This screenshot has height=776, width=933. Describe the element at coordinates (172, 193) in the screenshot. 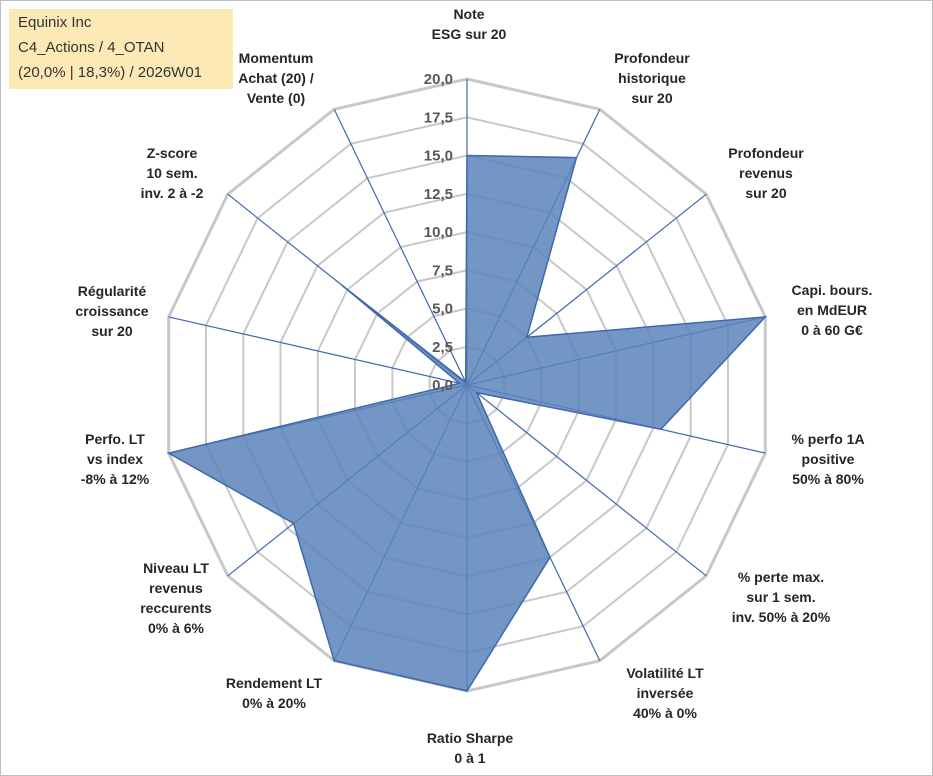

I see `axis-label: inv. 2 à -2` at that location.